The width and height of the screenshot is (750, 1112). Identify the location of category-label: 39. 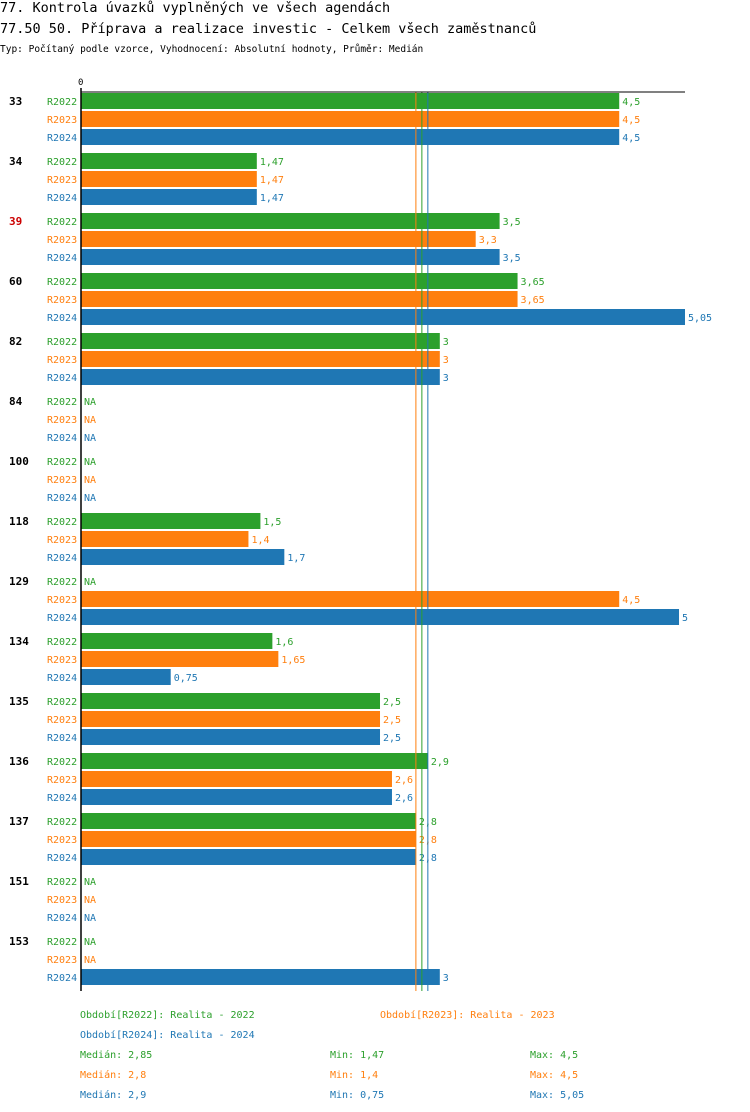
(15, 221).